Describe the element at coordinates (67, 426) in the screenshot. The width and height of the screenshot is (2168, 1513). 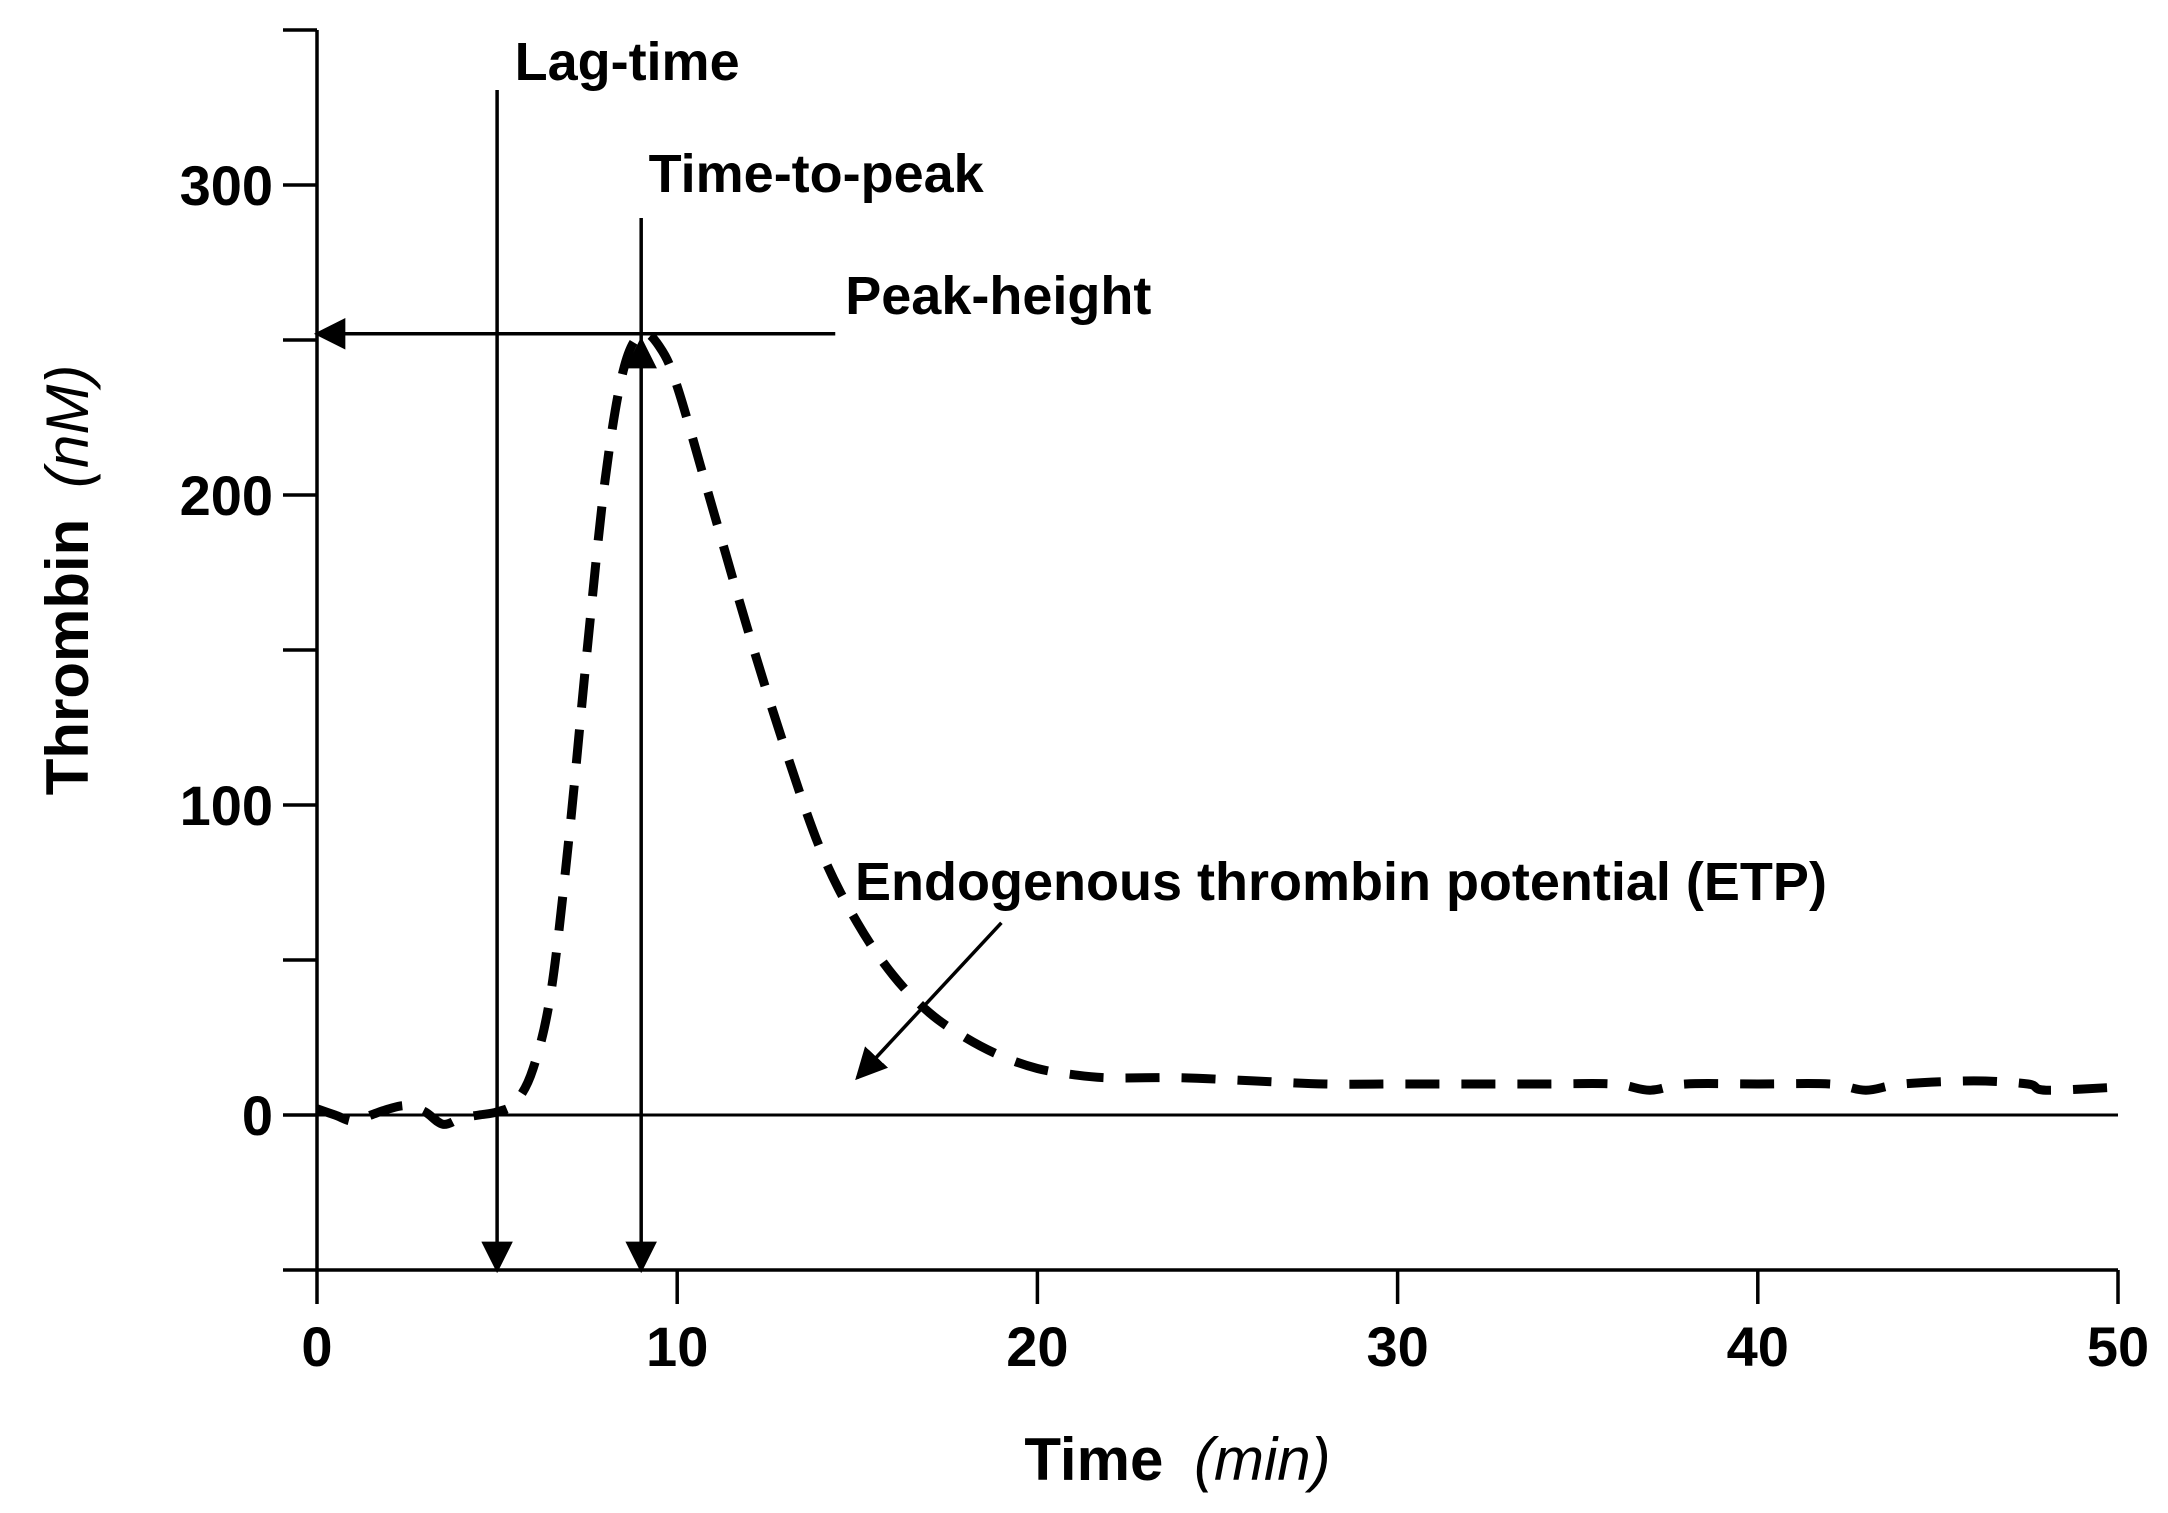
I see `y-axis-title-unit: (nM)` at that location.